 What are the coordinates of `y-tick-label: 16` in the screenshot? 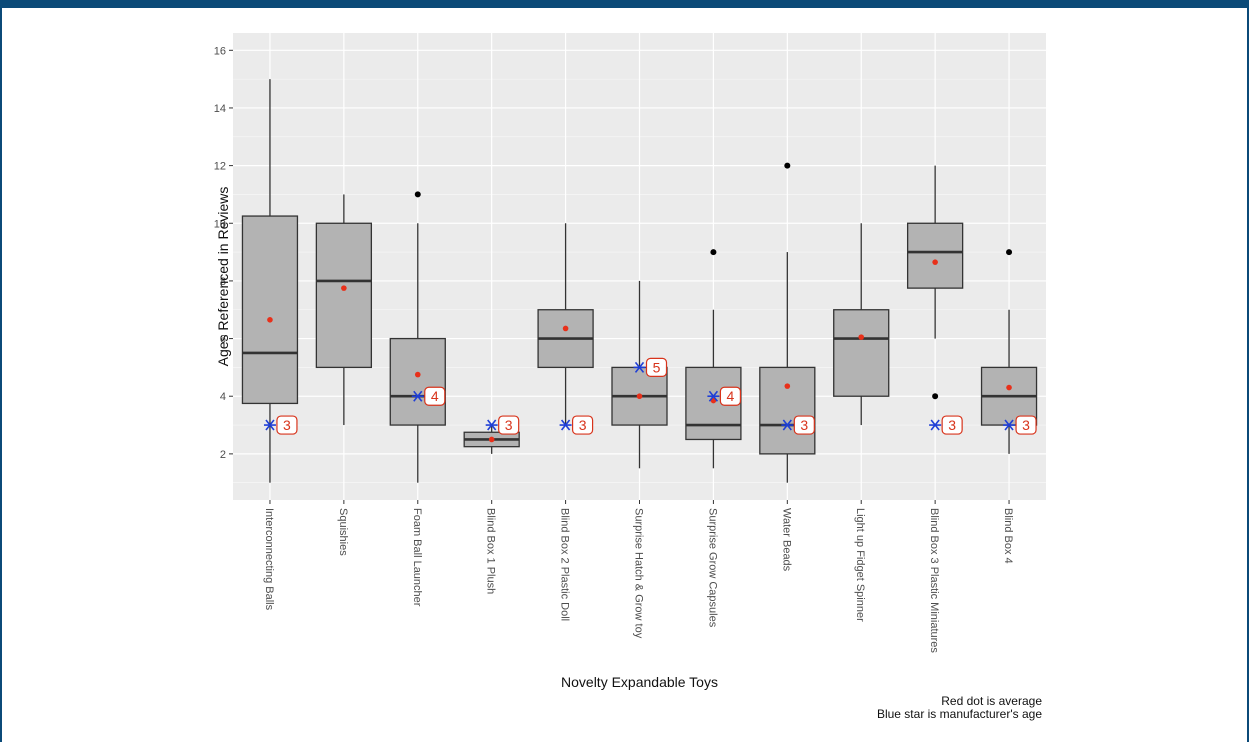 It's located at (220, 51).